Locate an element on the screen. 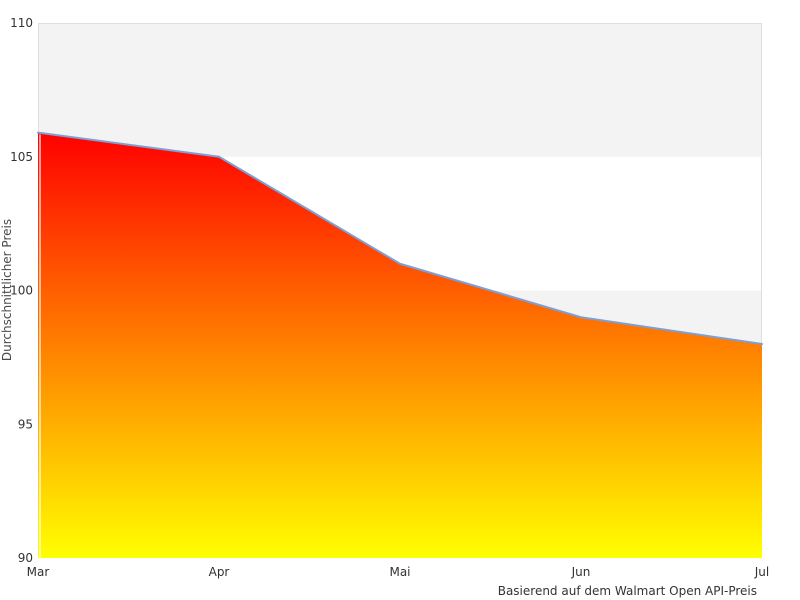 The image size is (800, 600). x-tick-label: Mai is located at coordinates (399, 572).